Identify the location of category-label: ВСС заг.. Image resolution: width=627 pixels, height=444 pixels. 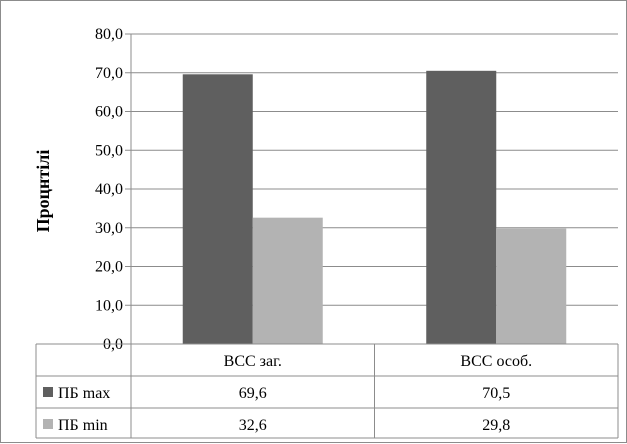
(253, 361).